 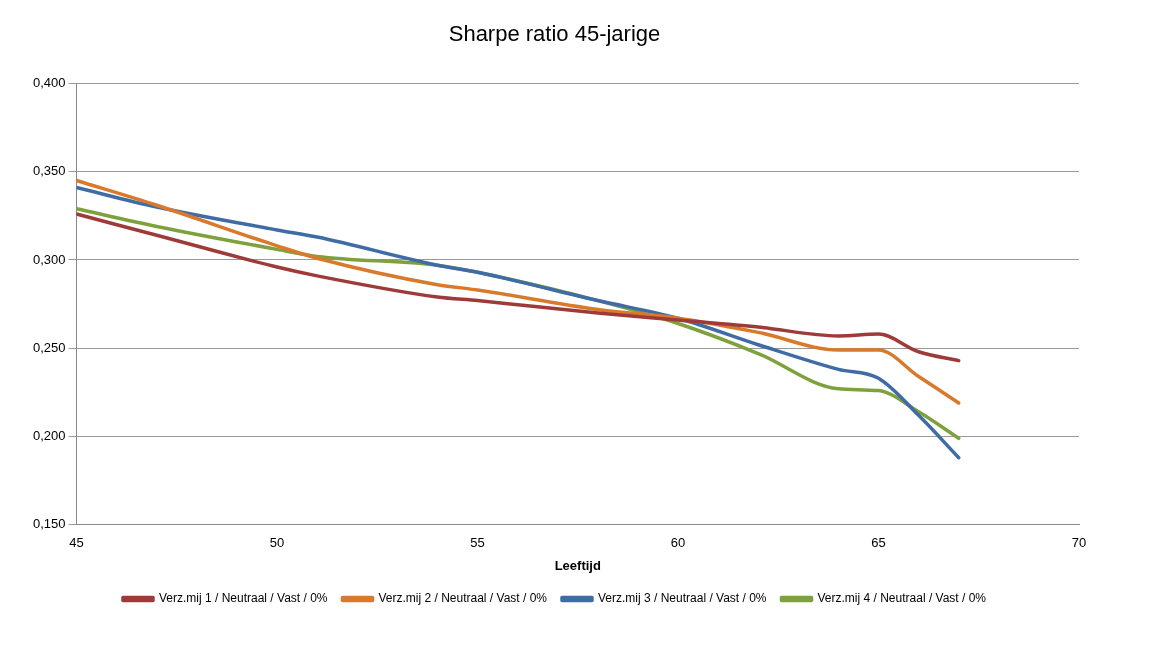 What do you see at coordinates (243, 598) in the screenshot?
I see `legend-label: Verz.mij 1 / Neutraal / Vast / 0%` at bounding box center [243, 598].